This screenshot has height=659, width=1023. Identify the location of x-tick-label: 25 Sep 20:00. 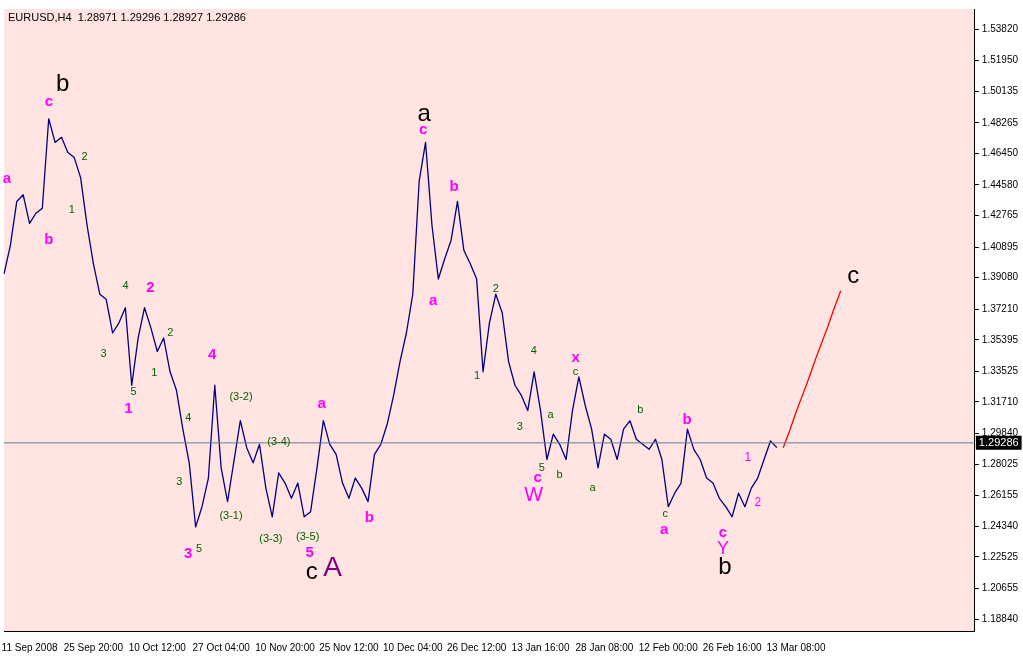
(93, 647).